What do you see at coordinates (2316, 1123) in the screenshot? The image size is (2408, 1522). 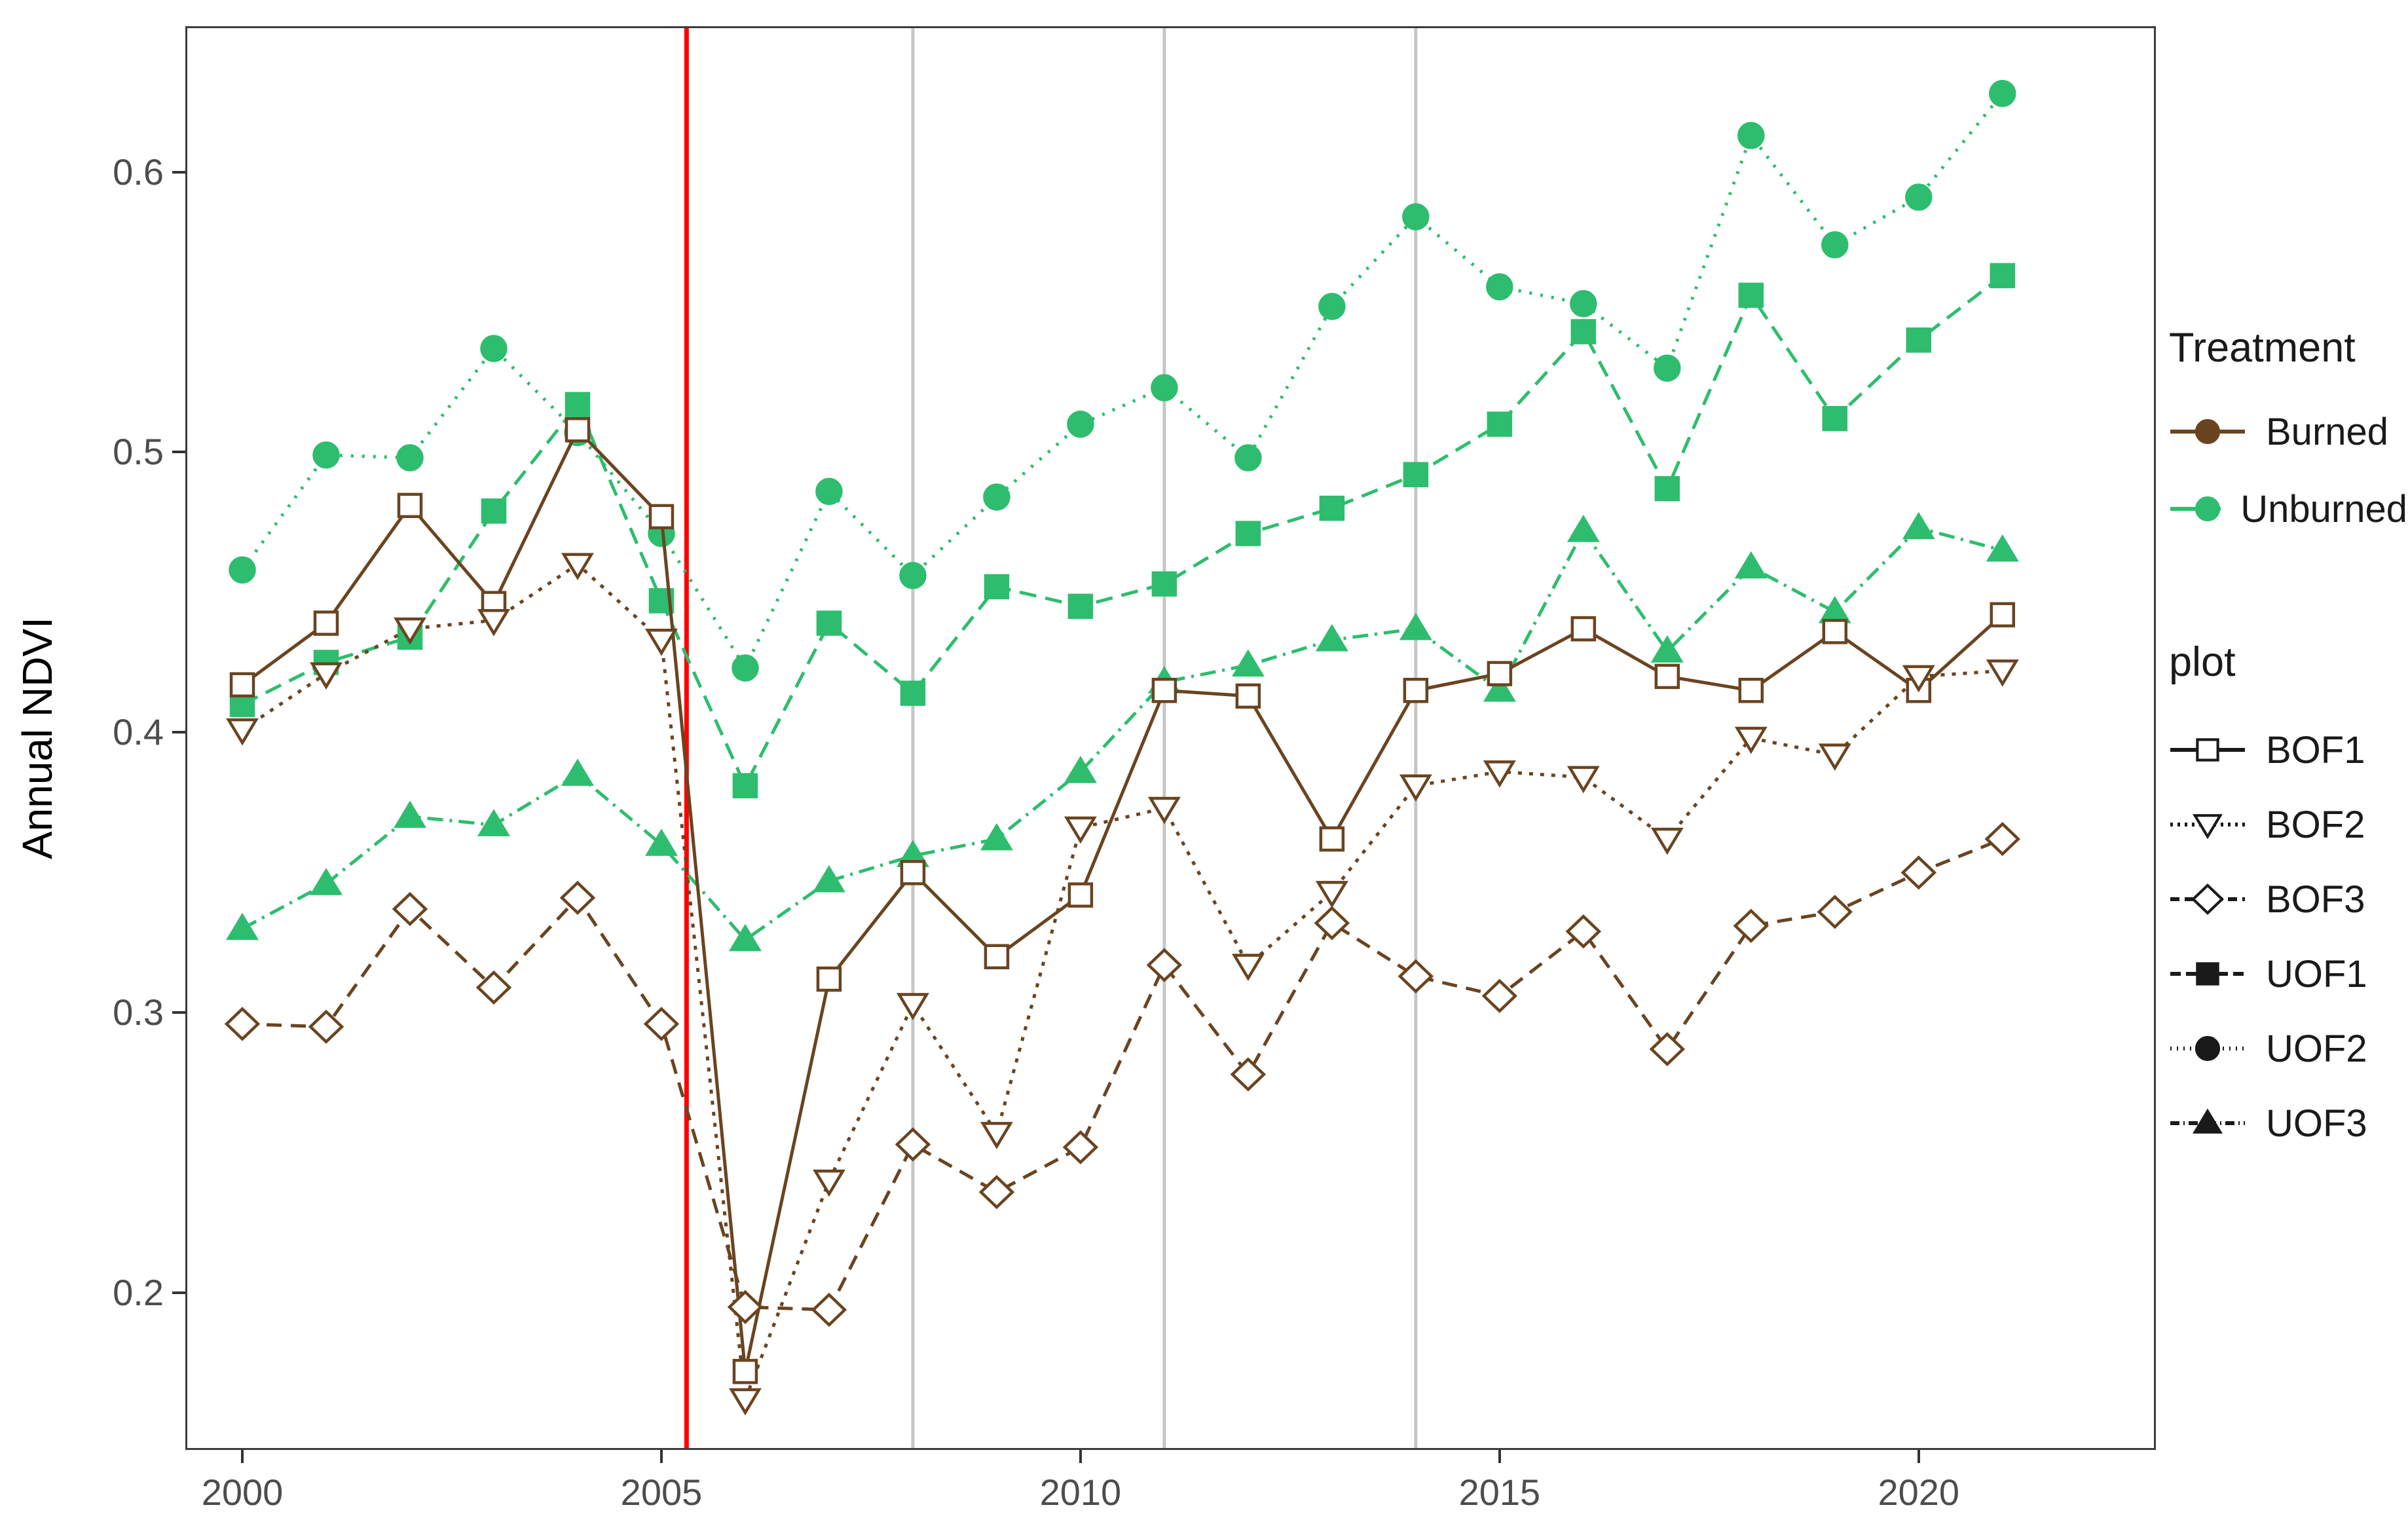 I see `legend-item-label: UOF3` at bounding box center [2316, 1123].